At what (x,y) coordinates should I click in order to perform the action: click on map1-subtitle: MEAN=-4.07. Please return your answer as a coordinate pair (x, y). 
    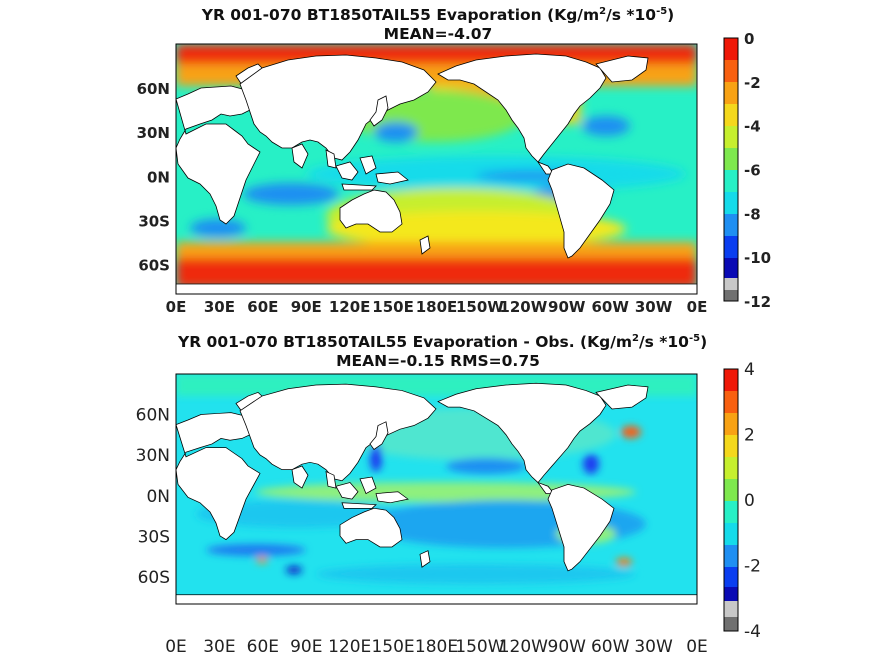
    Looking at the image, I should click on (438, 34).